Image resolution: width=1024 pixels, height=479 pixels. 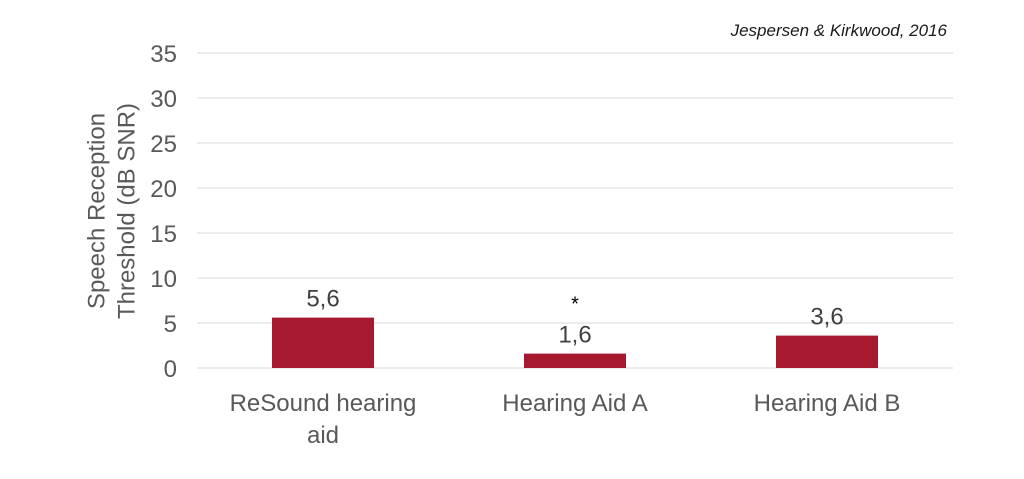 I want to click on y-tick-label: 25, so click(x=163, y=144).